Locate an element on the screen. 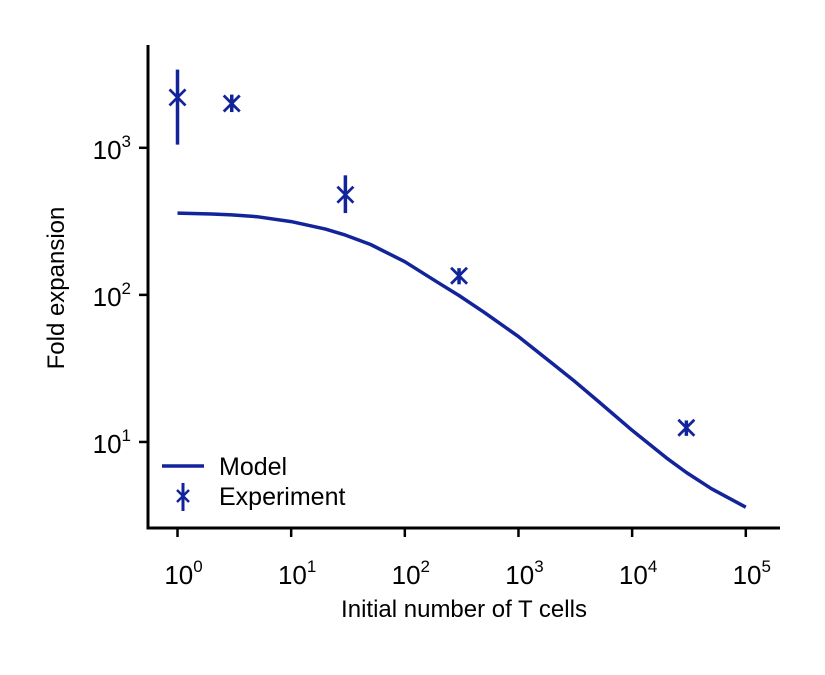 The height and width of the screenshot is (675, 825). y-tick-label: 10² is located at coordinates (112, 295).